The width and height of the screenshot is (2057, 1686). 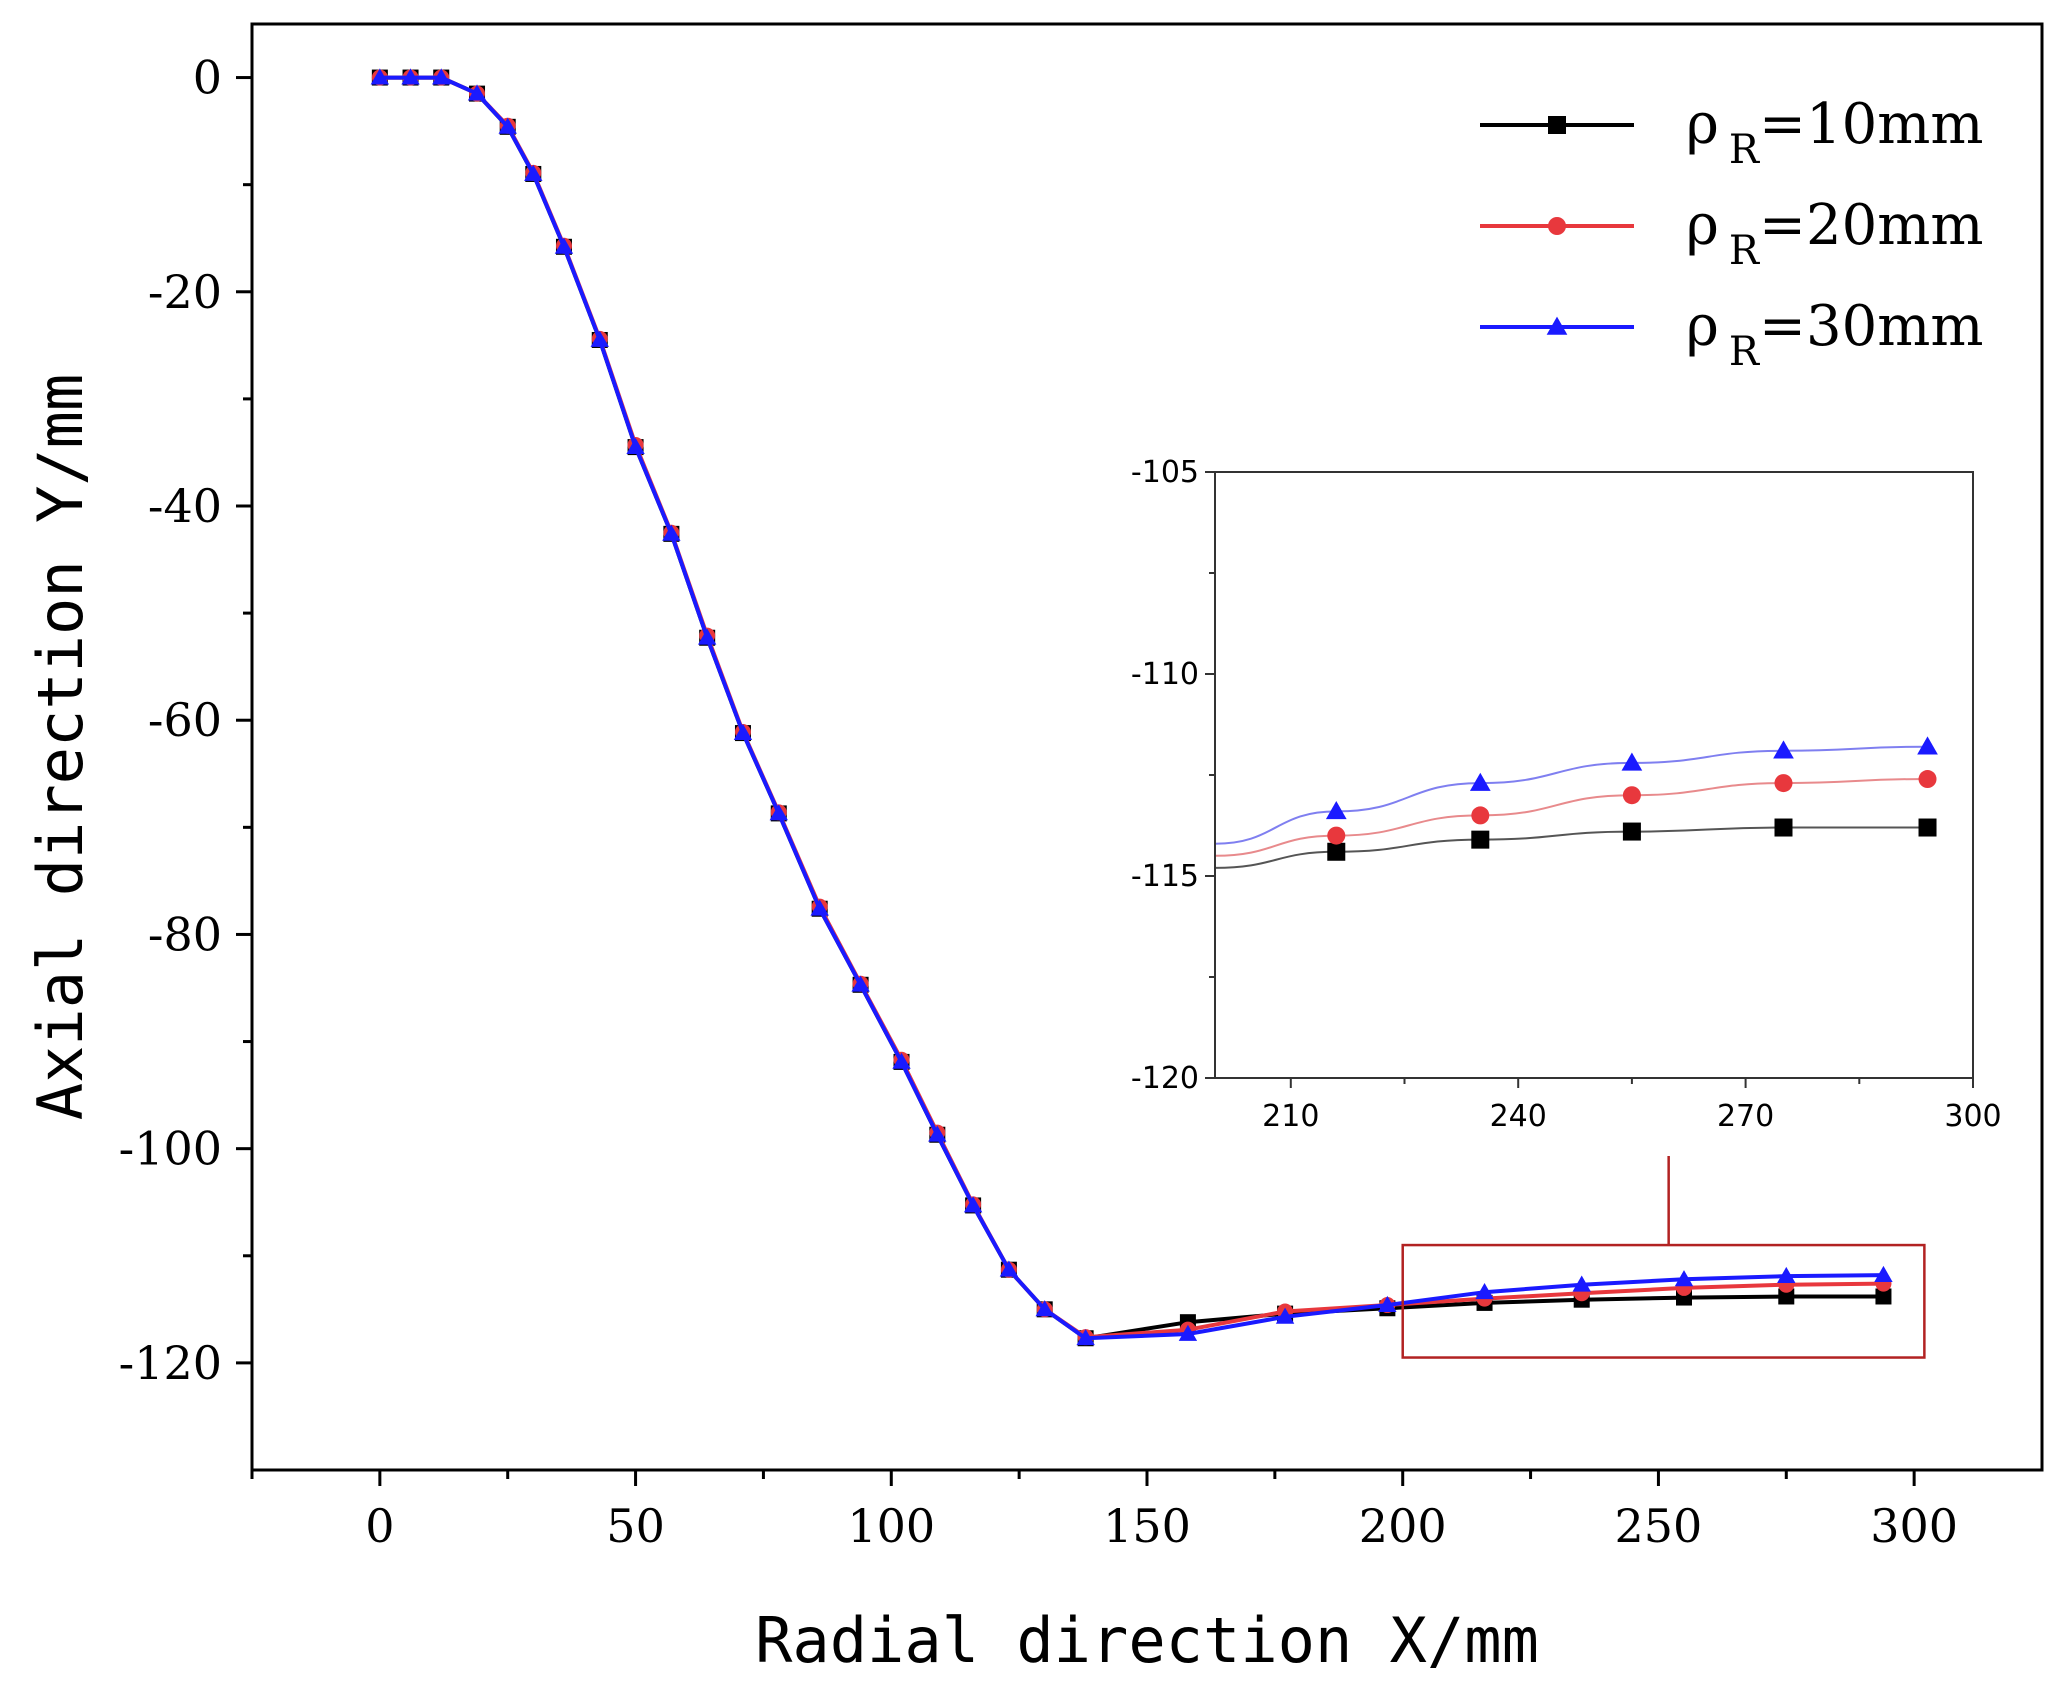 What do you see at coordinates (1403, 1526) in the screenshot?
I see `x-tick-label: 200` at bounding box center [1403, 1526].